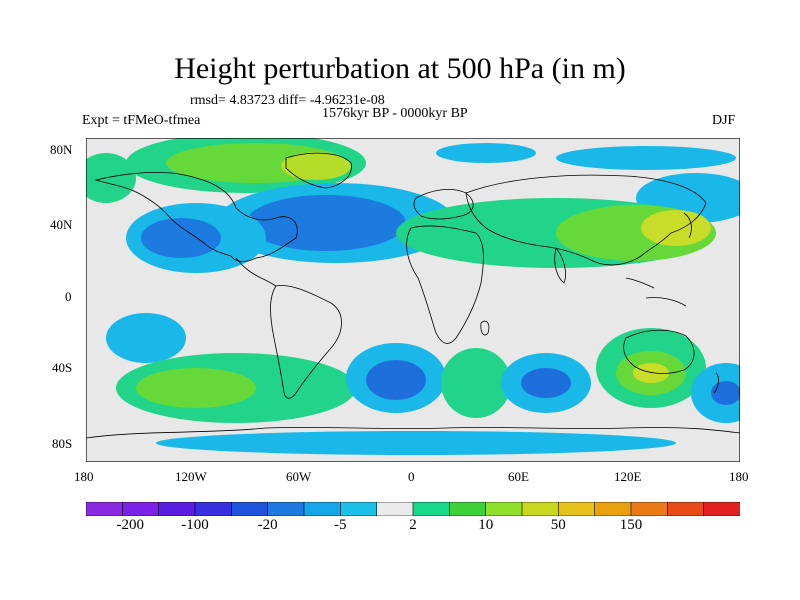  Describe the element at coordinates (287, 100) in the screenshot. I see `stats-text: rmsd= 4.83723 diff= -4.96231e-08` at that location.